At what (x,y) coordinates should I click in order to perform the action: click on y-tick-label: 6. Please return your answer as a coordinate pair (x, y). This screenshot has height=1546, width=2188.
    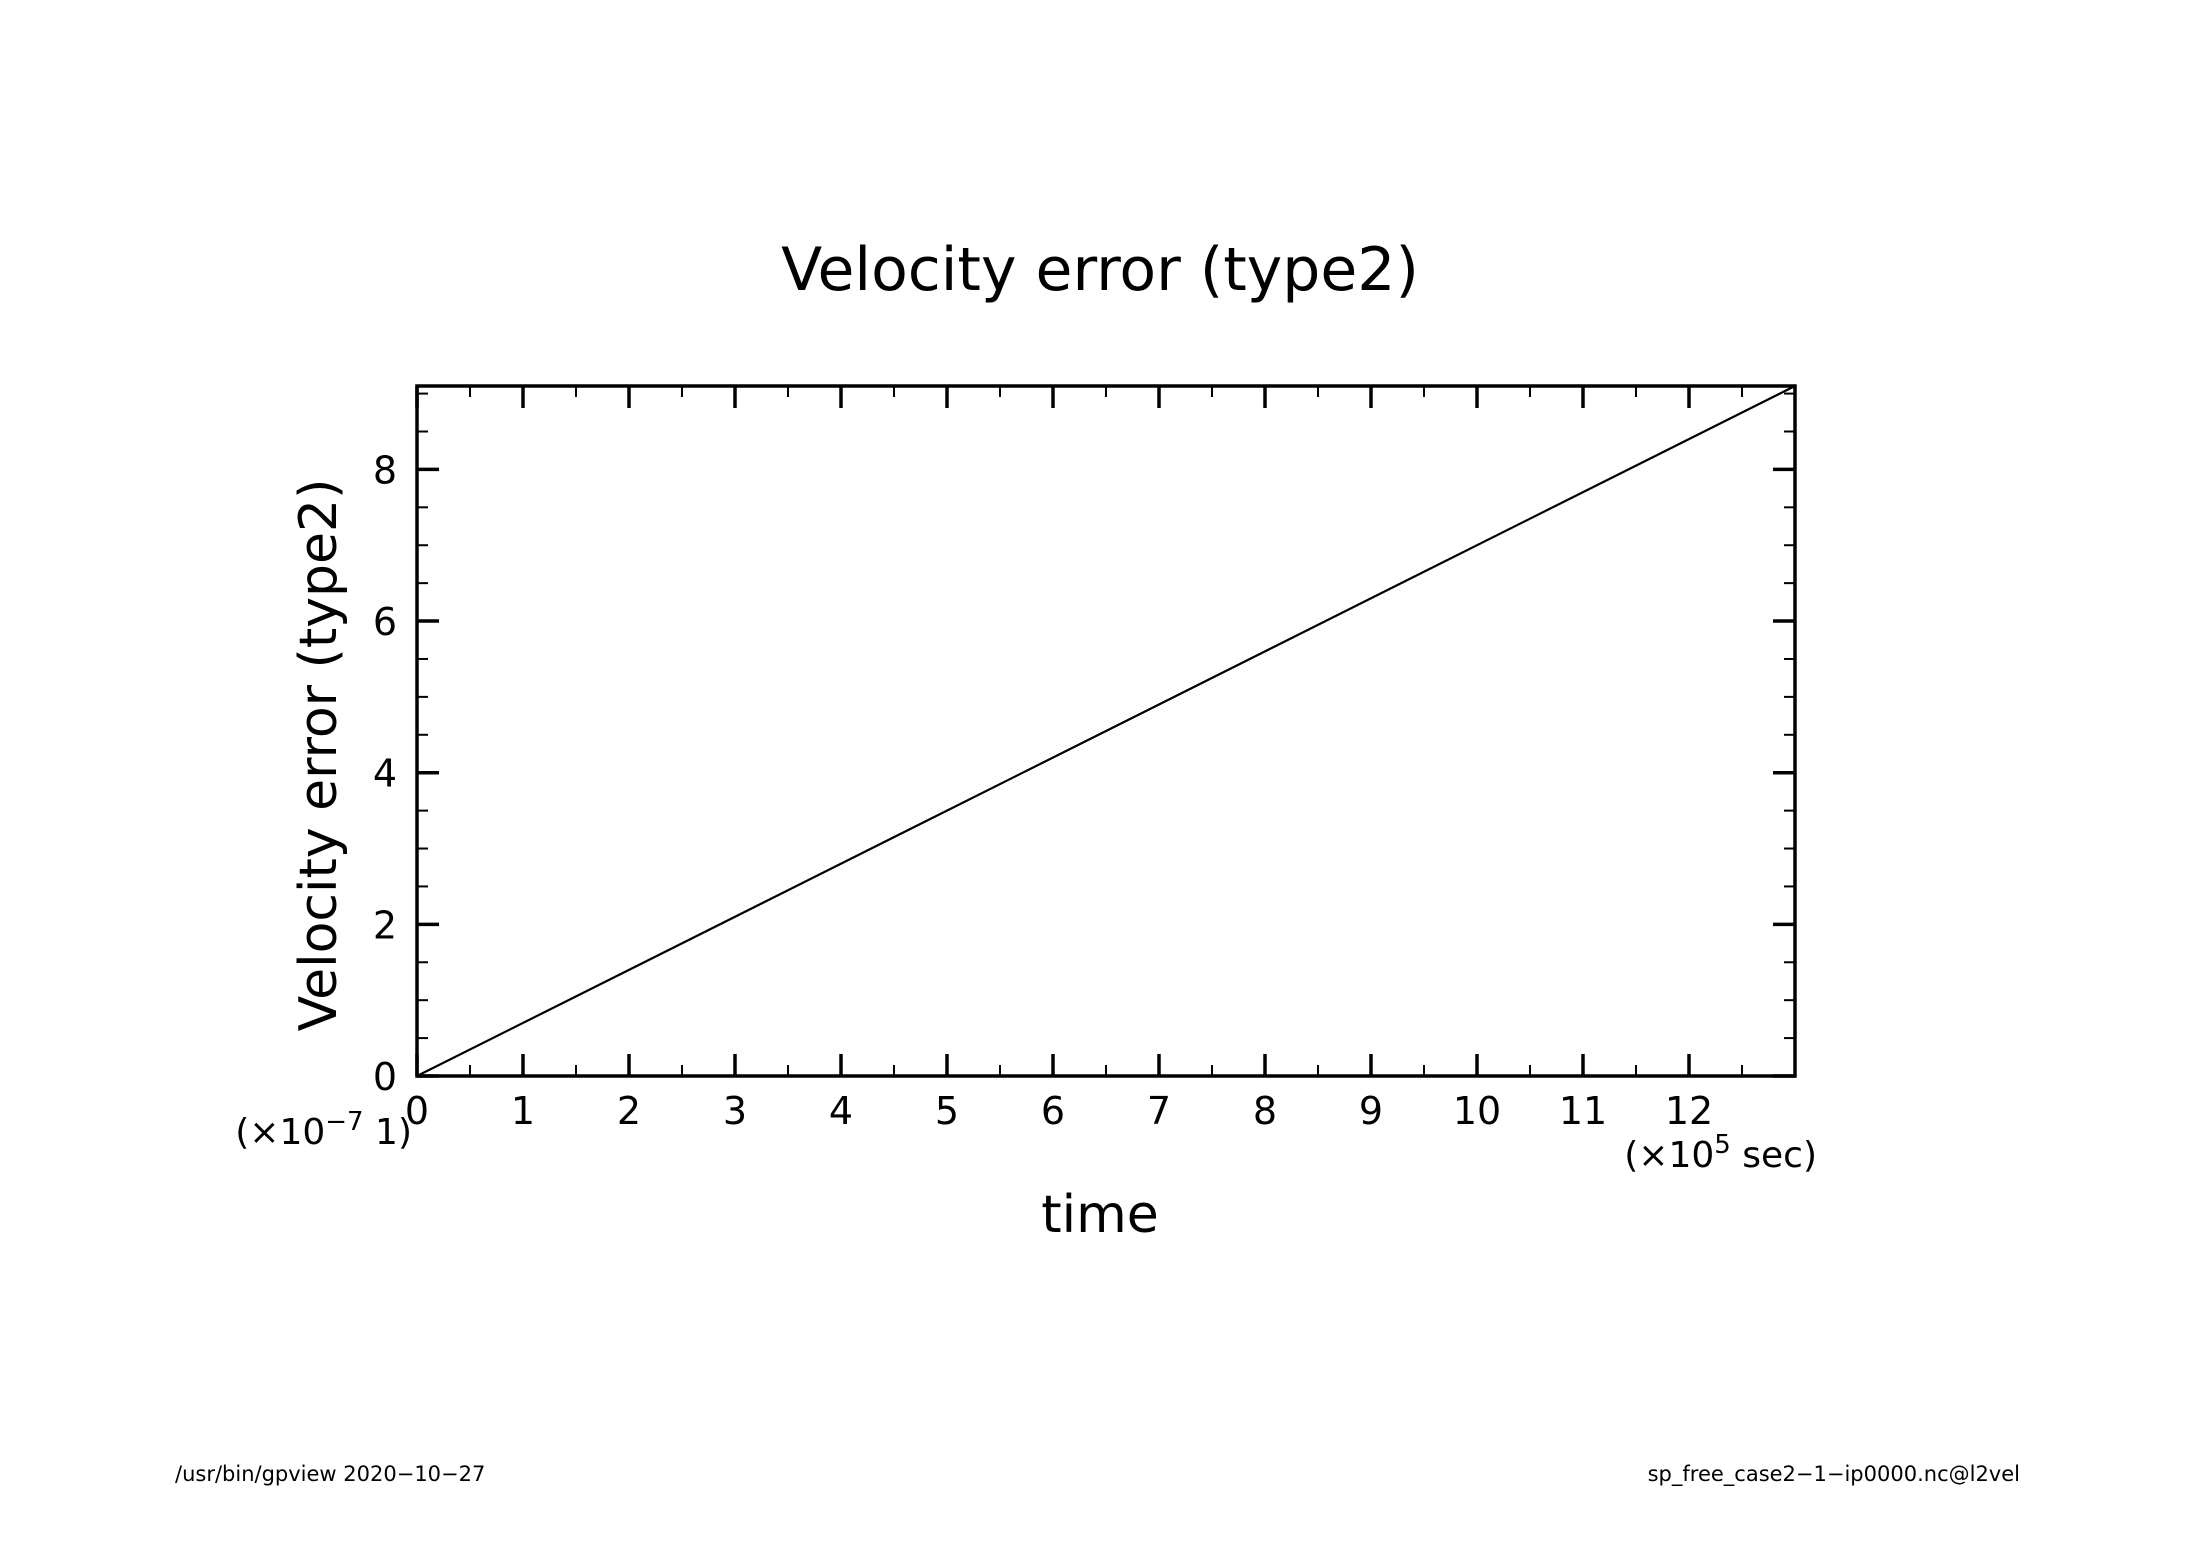
    Looking at the image, I should click on (385, 622).